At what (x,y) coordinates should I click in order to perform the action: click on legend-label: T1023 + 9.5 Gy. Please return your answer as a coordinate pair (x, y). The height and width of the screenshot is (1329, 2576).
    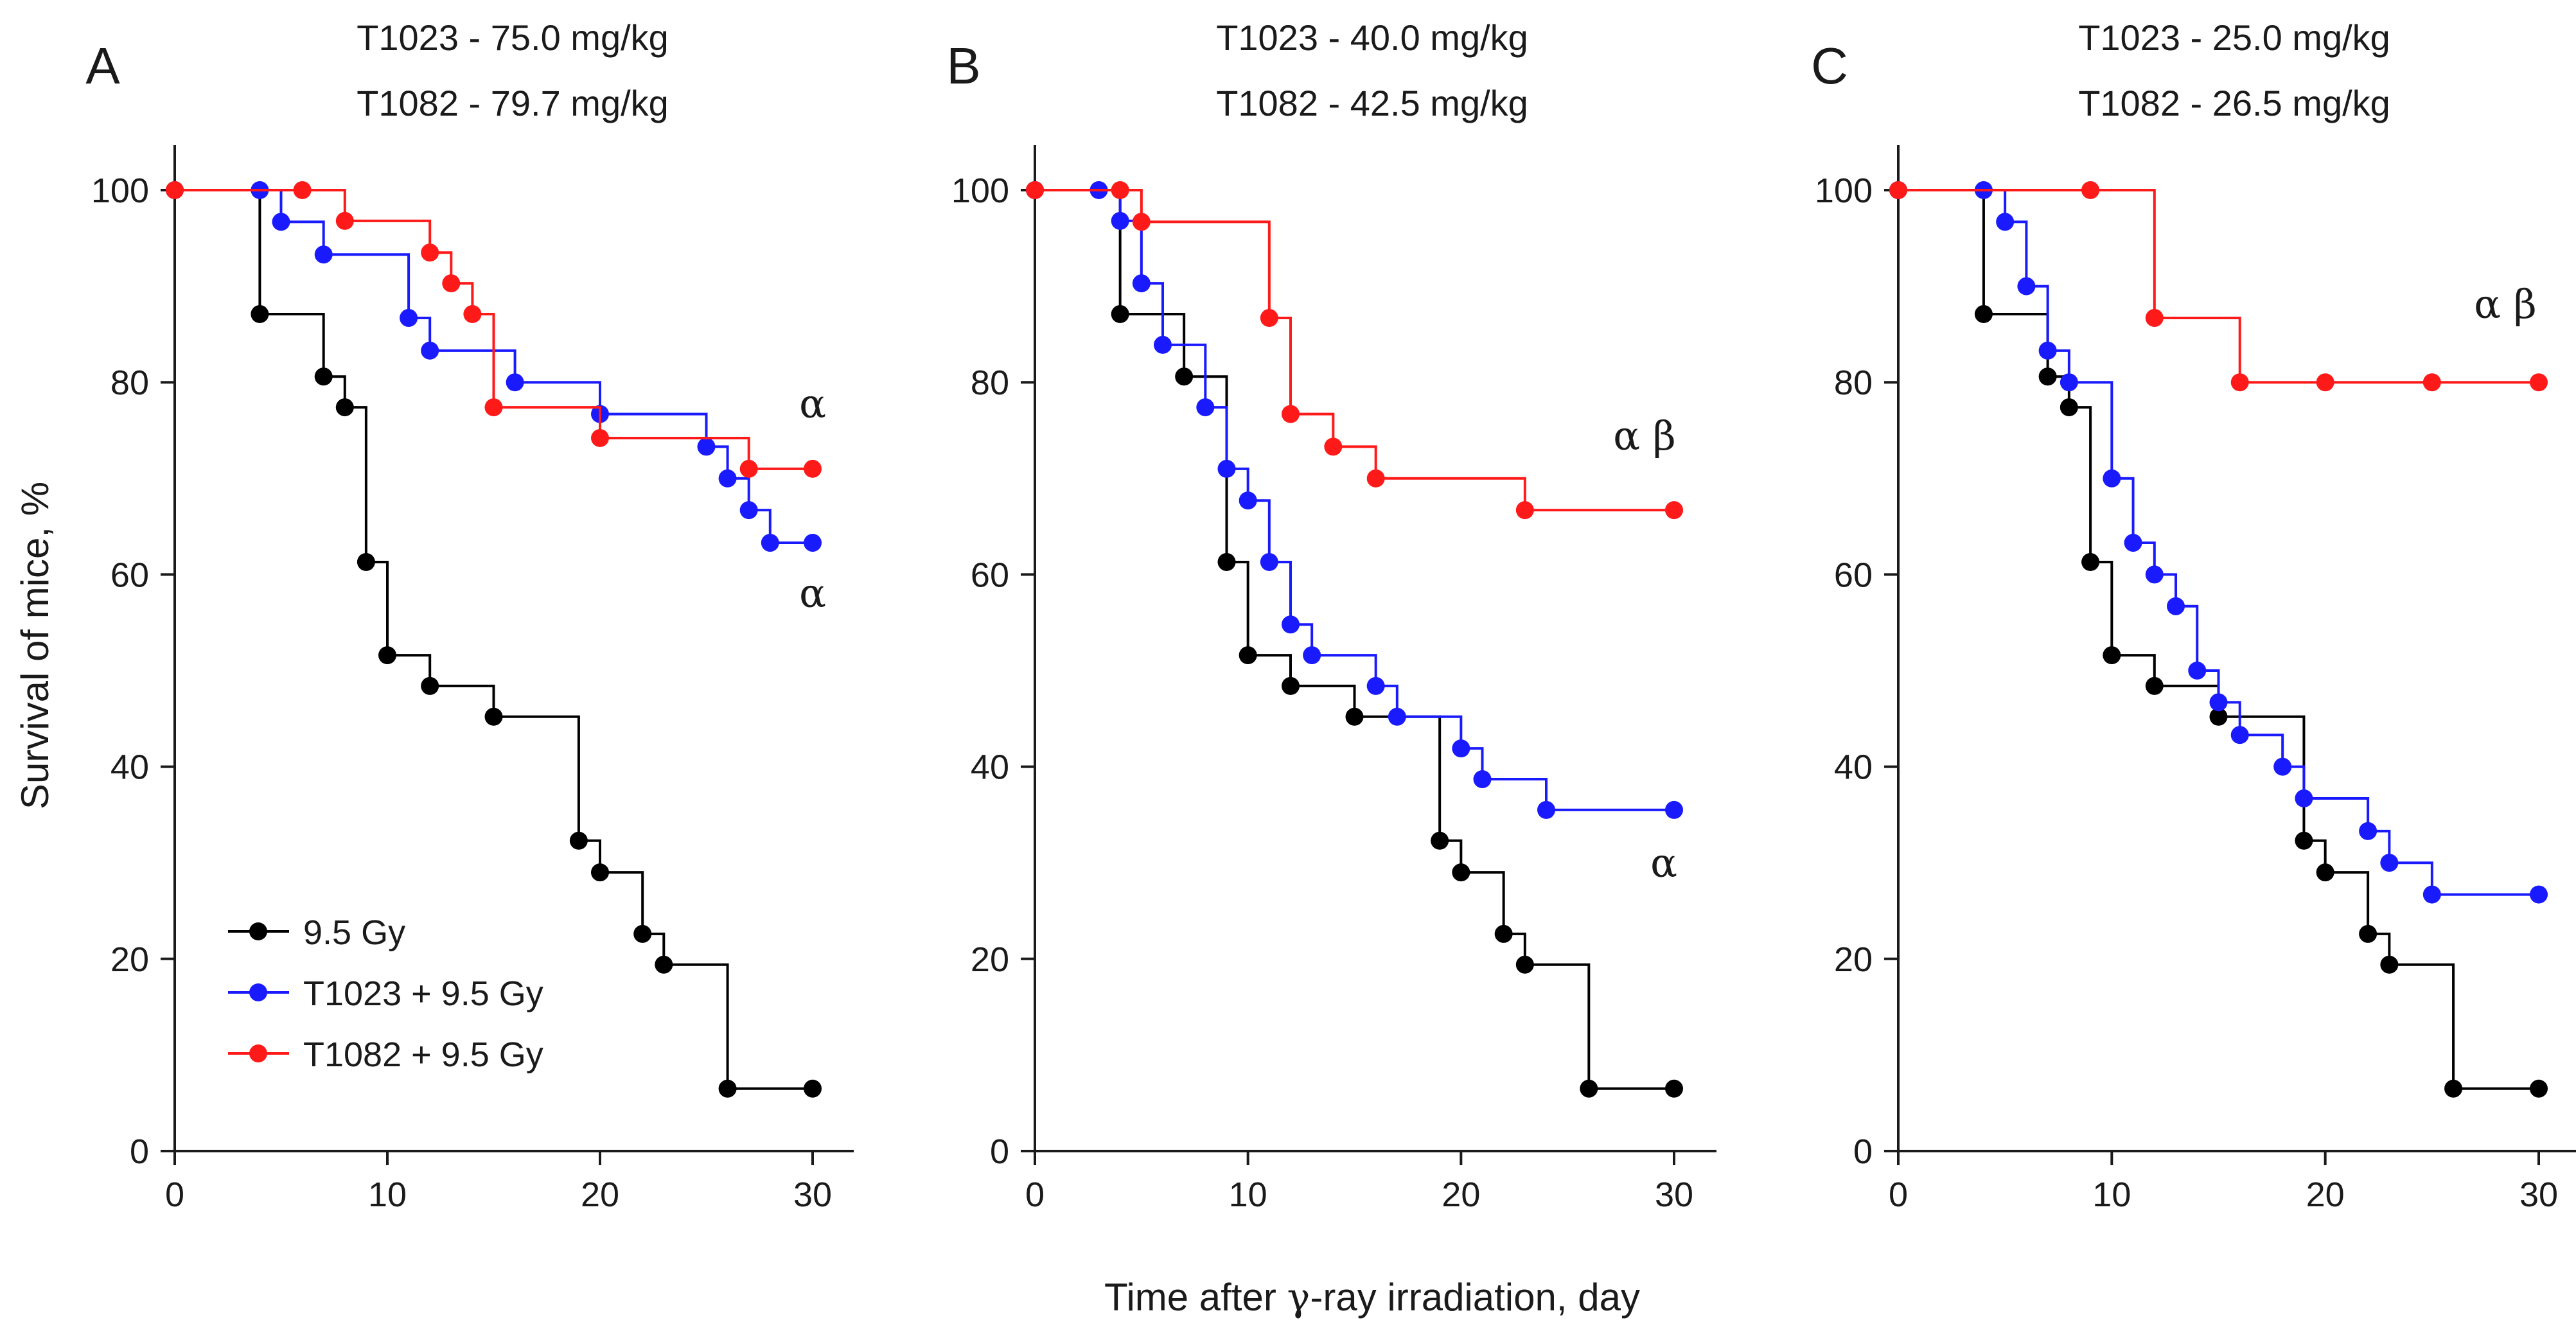
    Looking at the image, I should click on (423, 994).